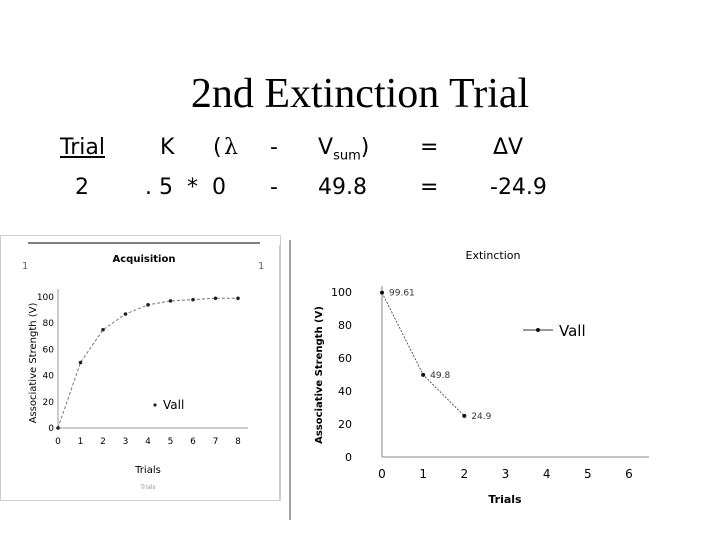 The image size is (720, 540). Describe the element at coordinates (440, 376) in the screenshot. I see `data-label: 49.8` at that location.